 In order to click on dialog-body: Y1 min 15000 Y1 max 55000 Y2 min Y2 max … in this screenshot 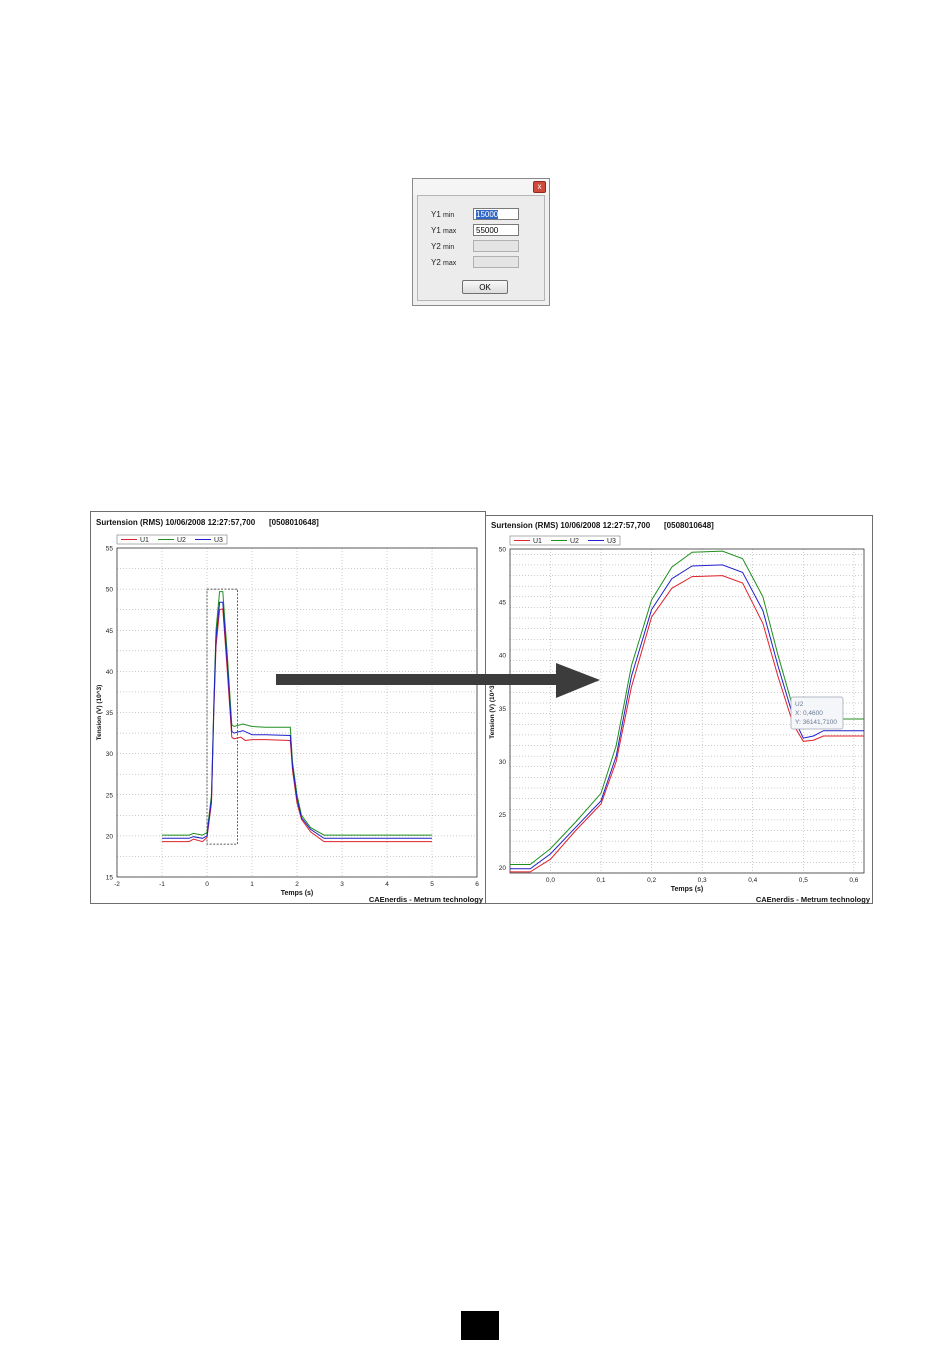, I will do `click(481, 248)`.